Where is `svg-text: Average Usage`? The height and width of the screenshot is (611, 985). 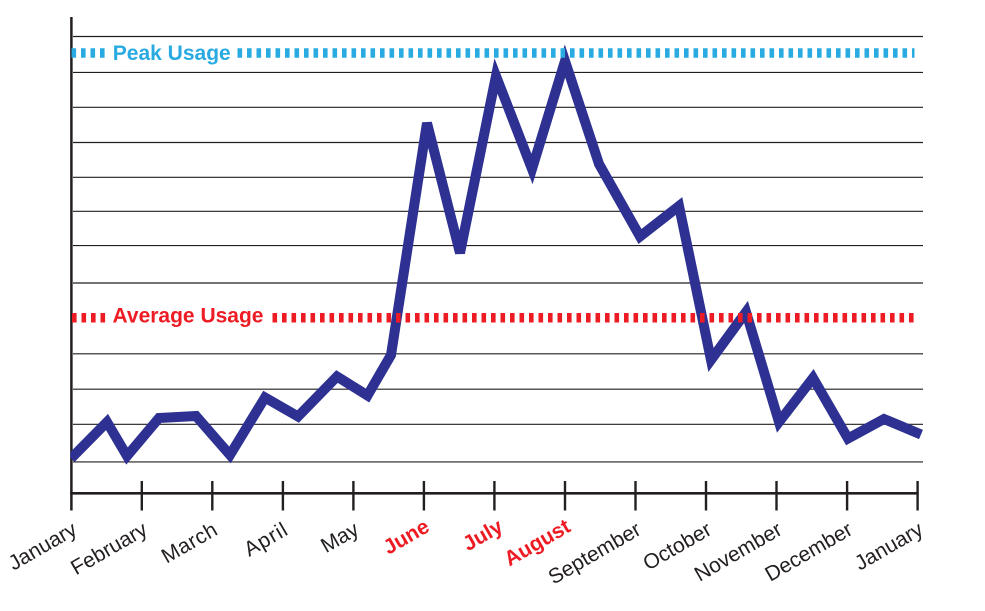 svg-text: Average Usage is located at coordinates (188, 316).